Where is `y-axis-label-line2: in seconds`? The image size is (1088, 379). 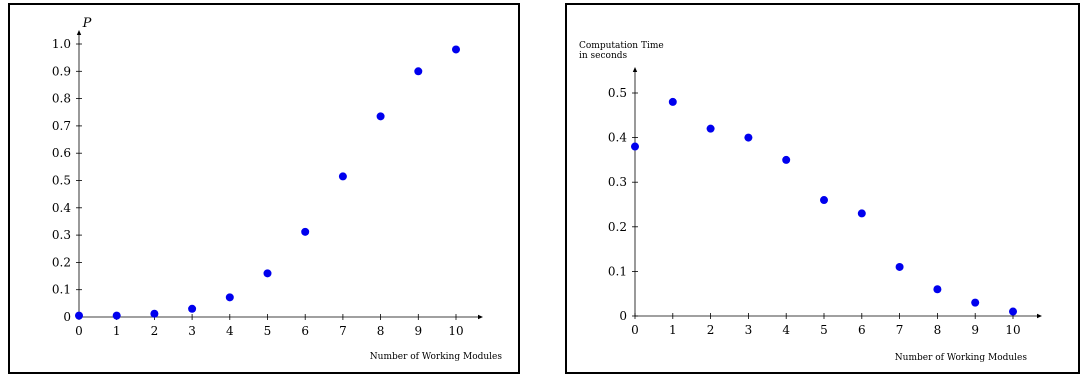 y-axis-label-line2: in seconds is located at coordinates (603, 56).